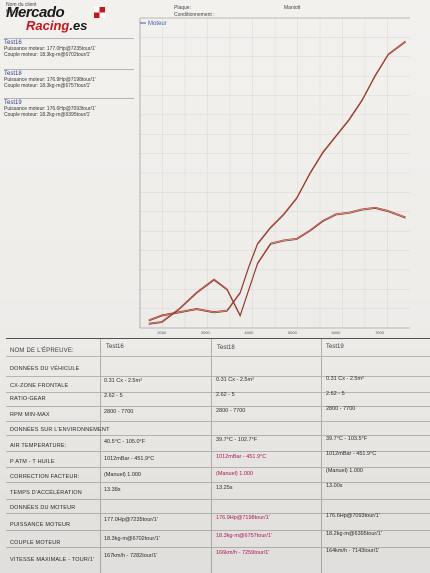 Image resolution: width=430 pixels, height=573 pixels. Describe the element at coordinates (32, 462) in the screenshot. I see `row-label: P ATM - T HUILE` at that location.